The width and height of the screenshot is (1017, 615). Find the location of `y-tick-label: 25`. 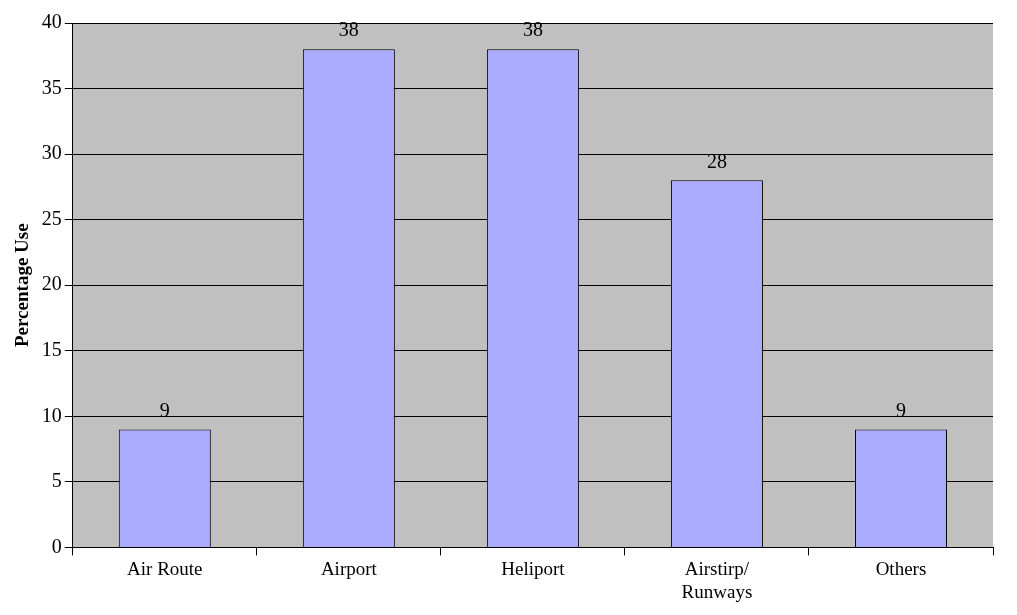

y-tick-label: 25 is located at coordinates (51, 217).